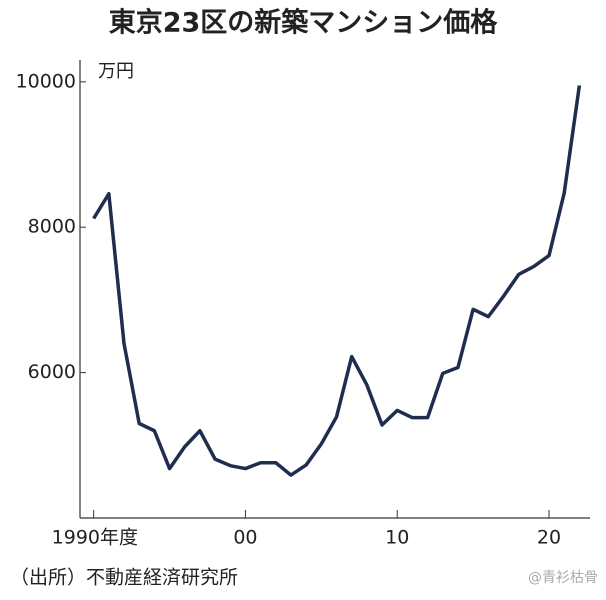 The width and height of the screenshot is (606, 600). What do you see at coordinates (245, 538) in the screenshot?
I see `x-tick-label: 00` at bounding box center [245, 538].